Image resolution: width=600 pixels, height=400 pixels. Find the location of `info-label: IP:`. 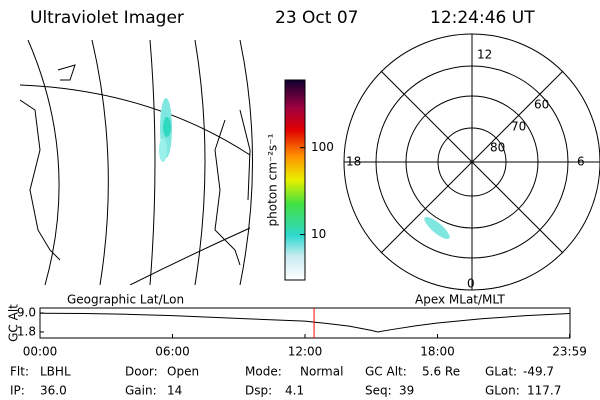

info-label: IP: is located at coordinates (17, 391).